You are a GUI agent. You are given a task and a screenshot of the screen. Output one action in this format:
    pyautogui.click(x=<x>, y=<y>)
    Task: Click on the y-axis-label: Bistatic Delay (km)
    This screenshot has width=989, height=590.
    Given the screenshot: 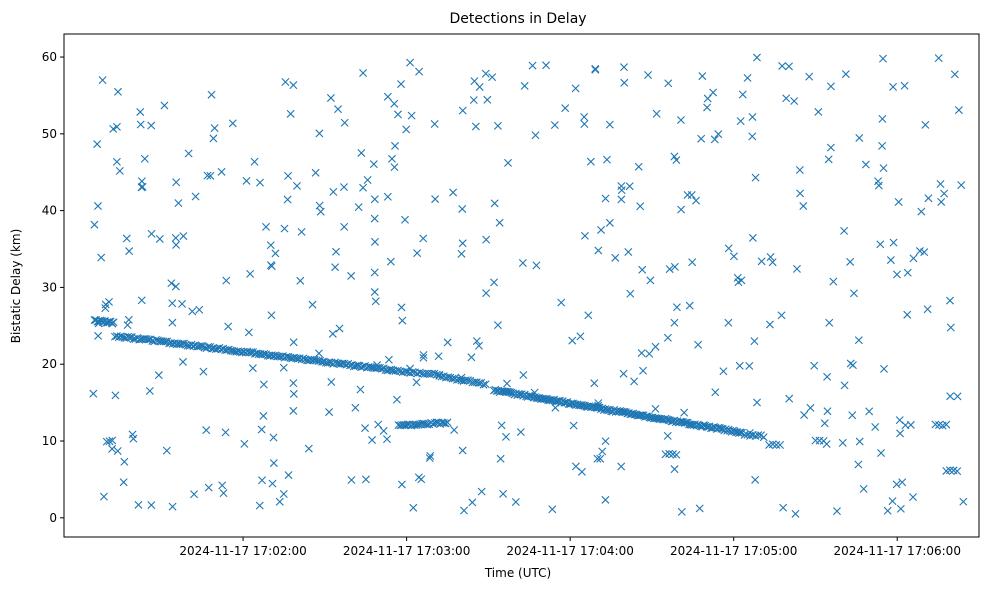 What is the action you would take?
    pyautogui.click(x=16, y=286)
    